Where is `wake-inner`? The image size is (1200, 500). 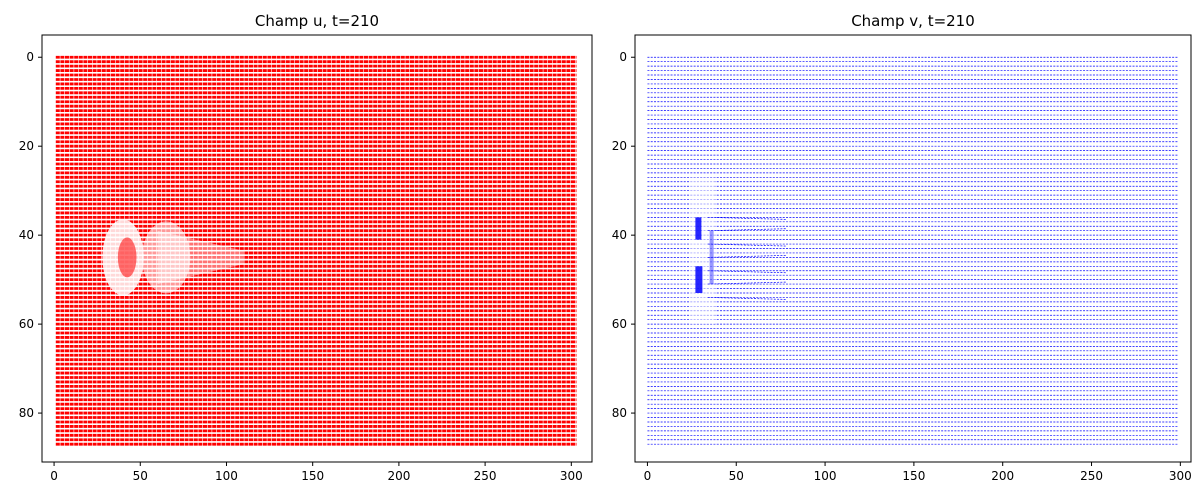
wake-inner is located at coordinates (127, 257).